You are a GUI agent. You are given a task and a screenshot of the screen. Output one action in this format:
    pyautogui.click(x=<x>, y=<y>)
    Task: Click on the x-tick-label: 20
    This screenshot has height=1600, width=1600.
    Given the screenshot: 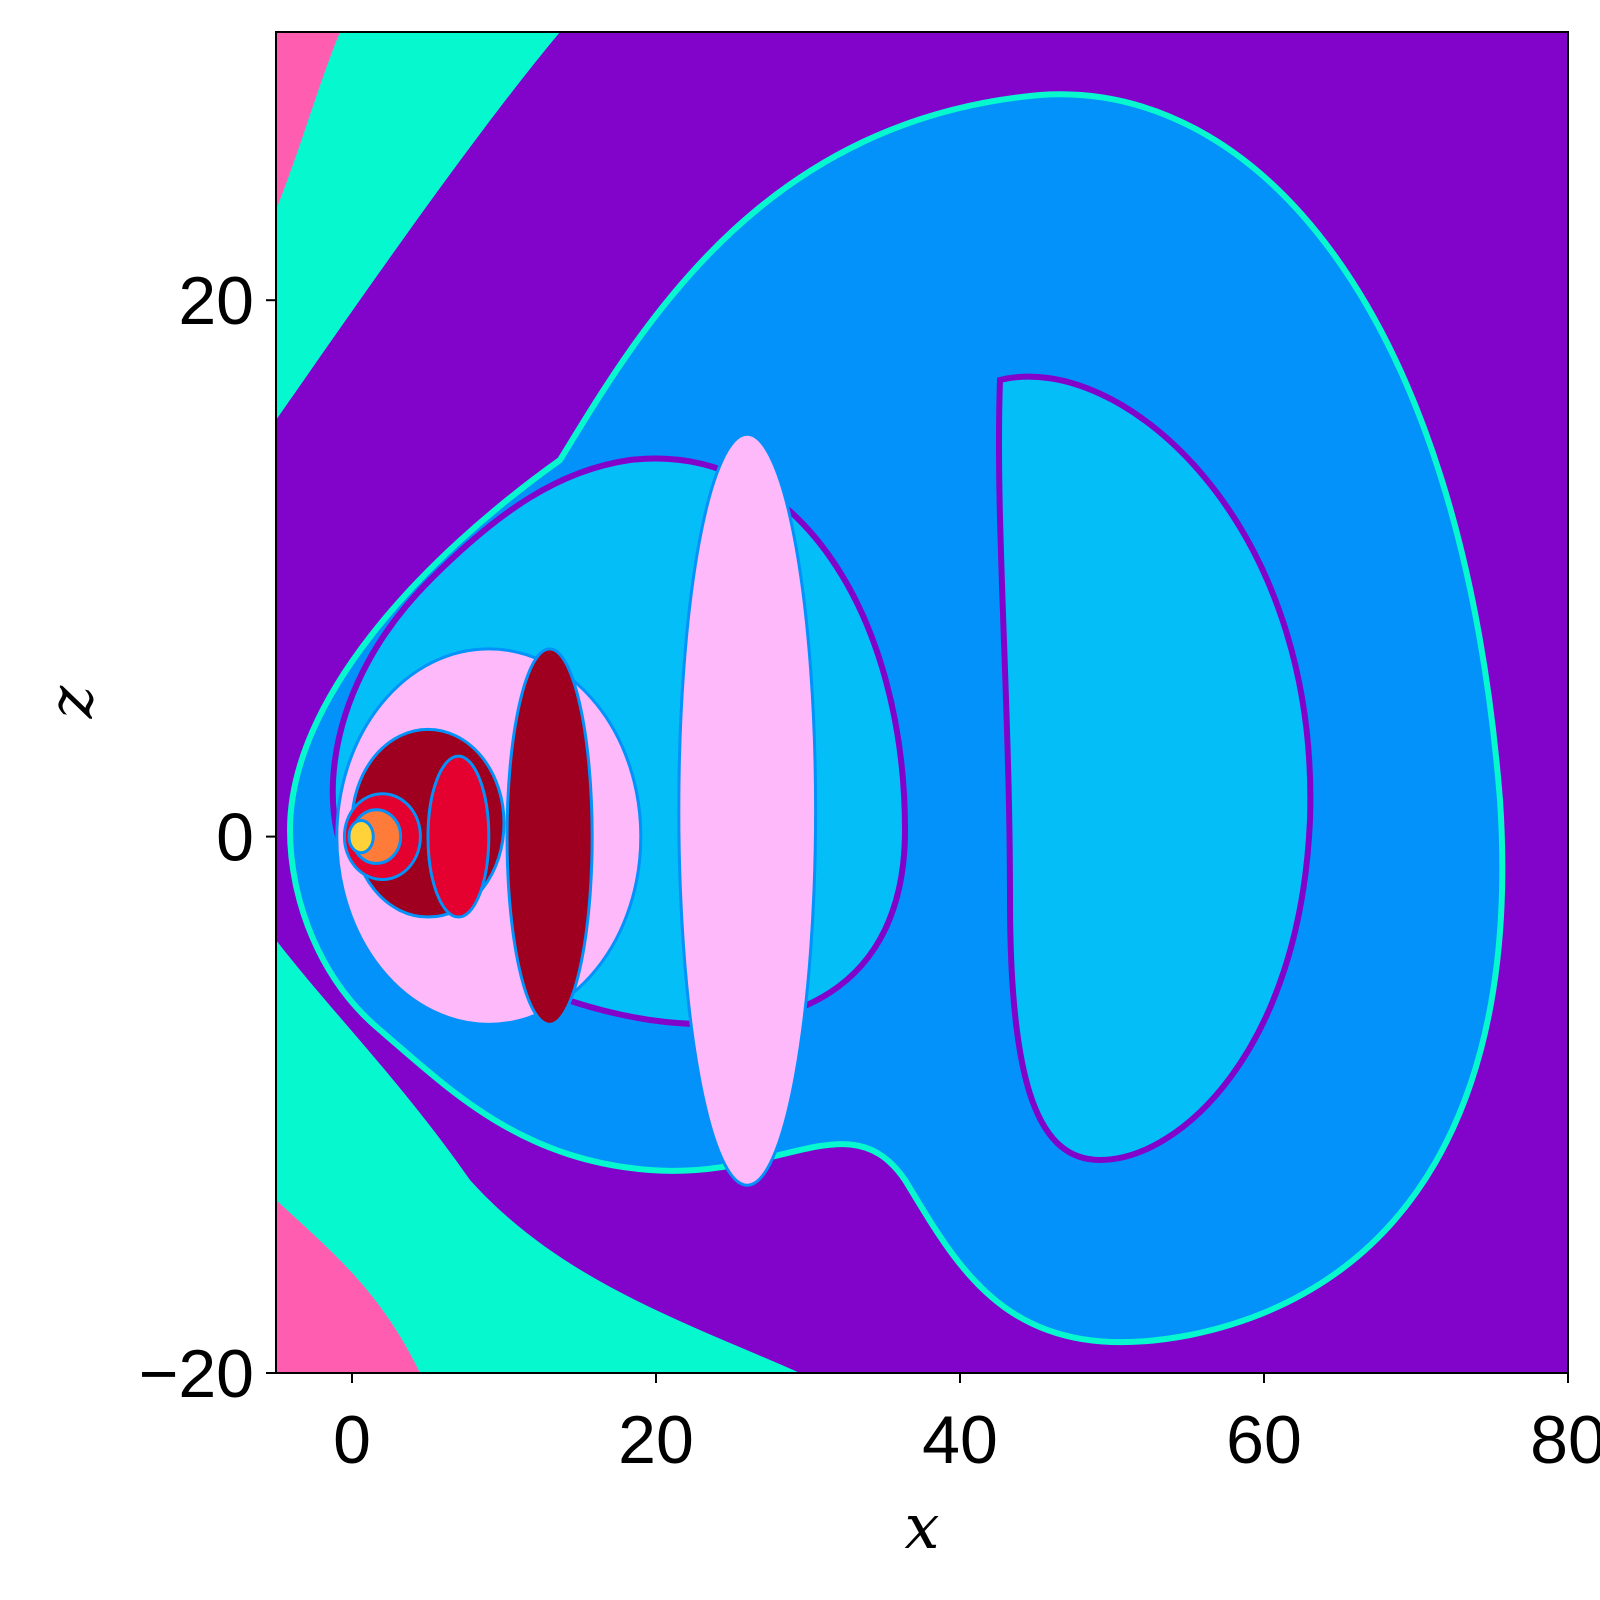 What is the action you would take?
    pyautogui.click(x=656, y=1440)
    